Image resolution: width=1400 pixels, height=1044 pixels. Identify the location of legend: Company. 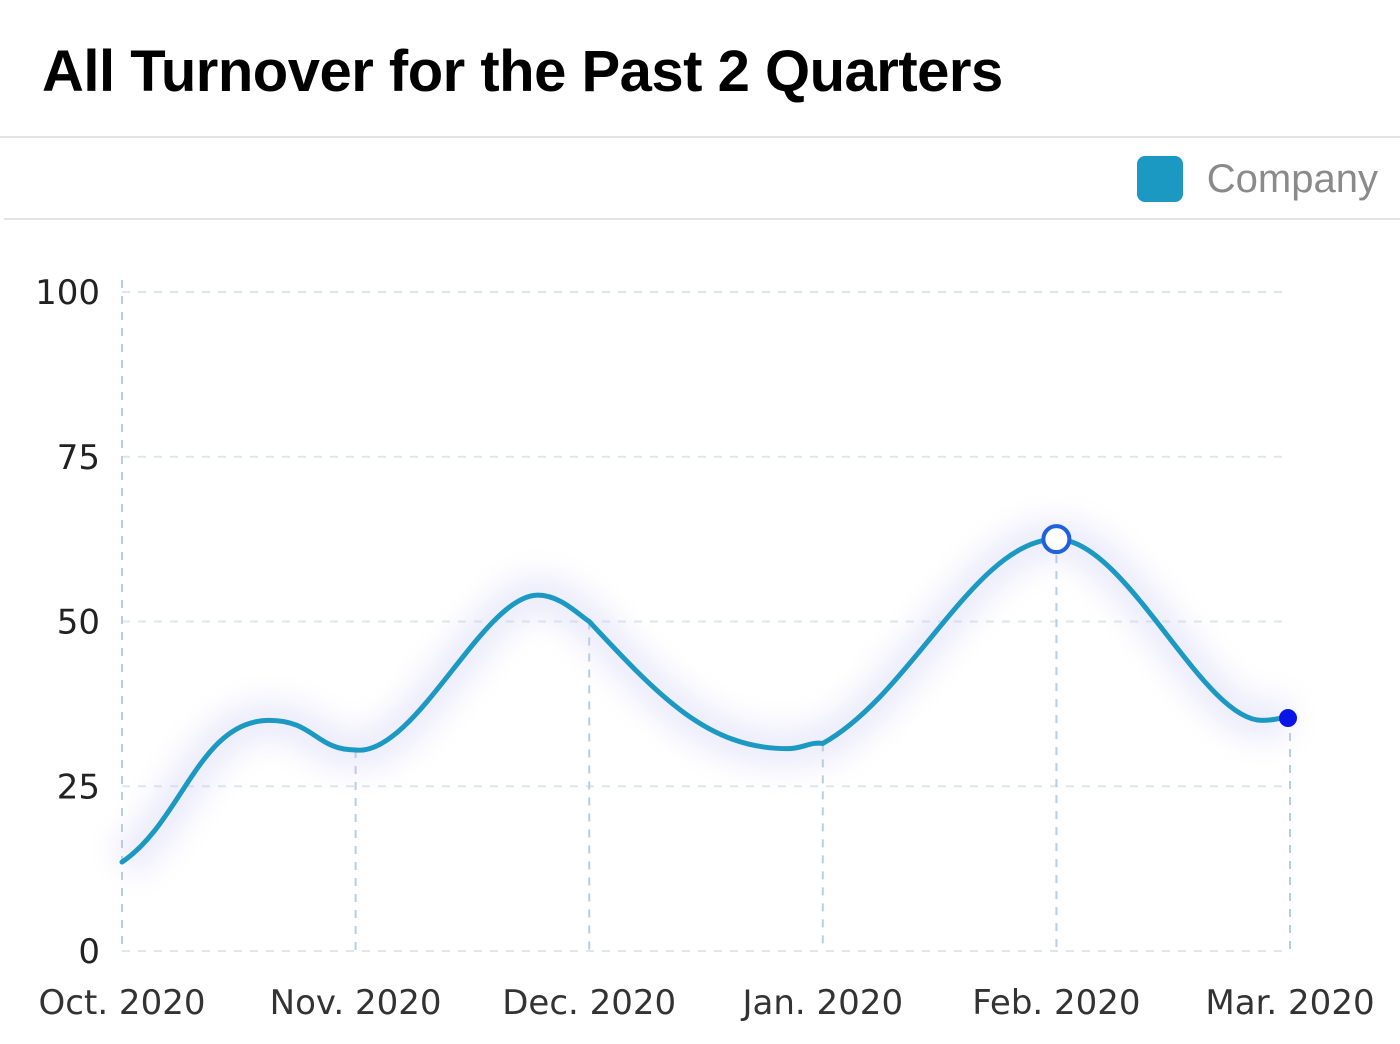
(1257, 179).